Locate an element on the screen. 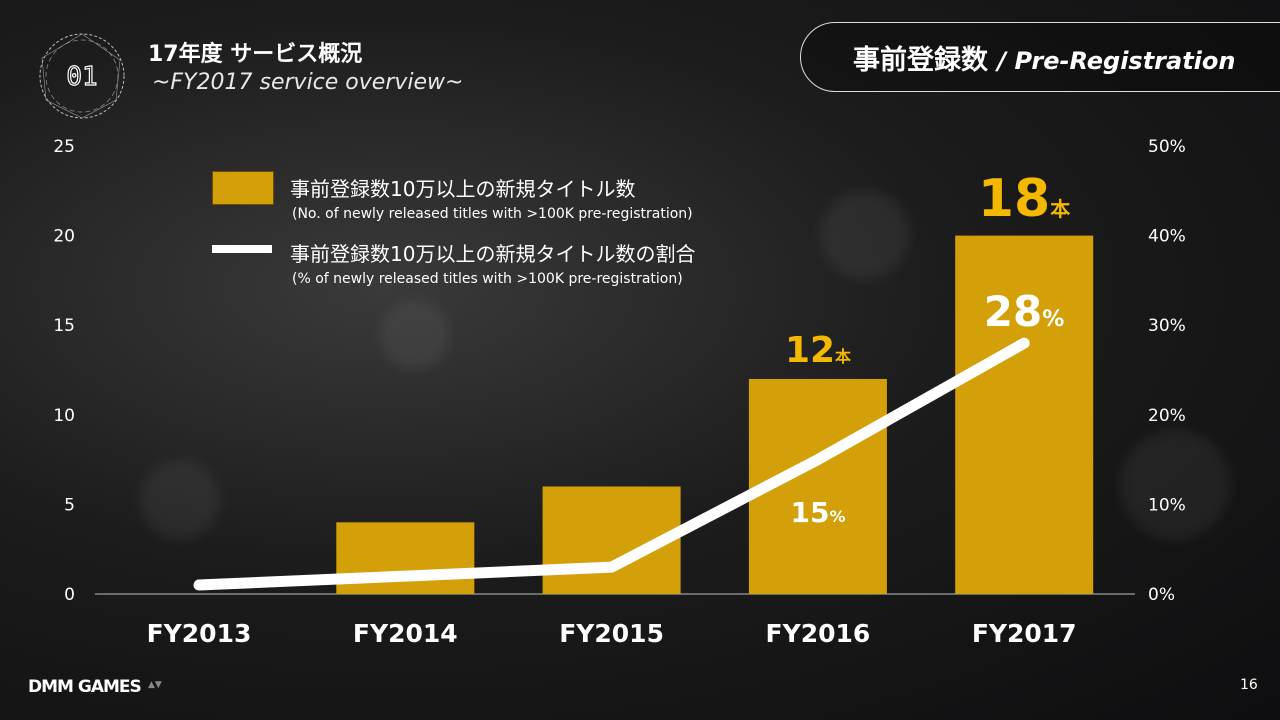 The image size is (1280, 720). data-label-bar-FY2017: 18本 is located at coordinates (1024, 199).